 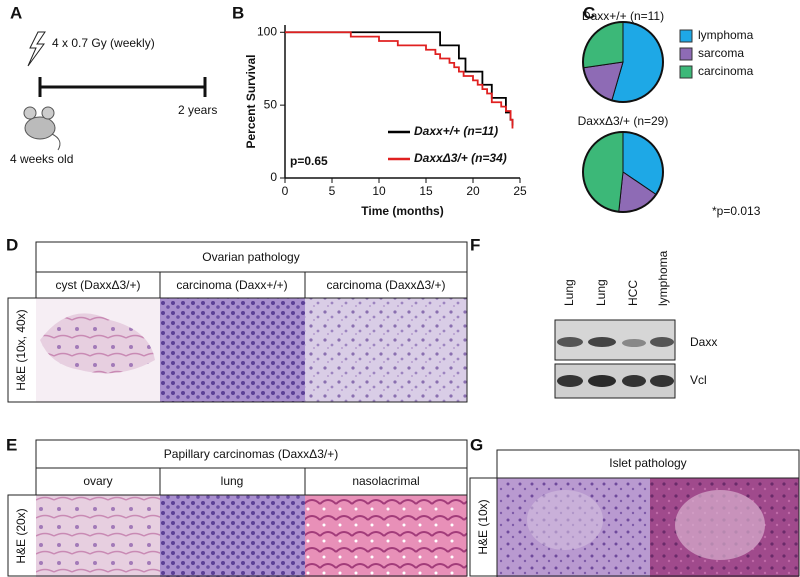 What do you see at coordinates (476, 444) in the screenshot?
I see `panel-label: G` at bounding box center [476, 444].